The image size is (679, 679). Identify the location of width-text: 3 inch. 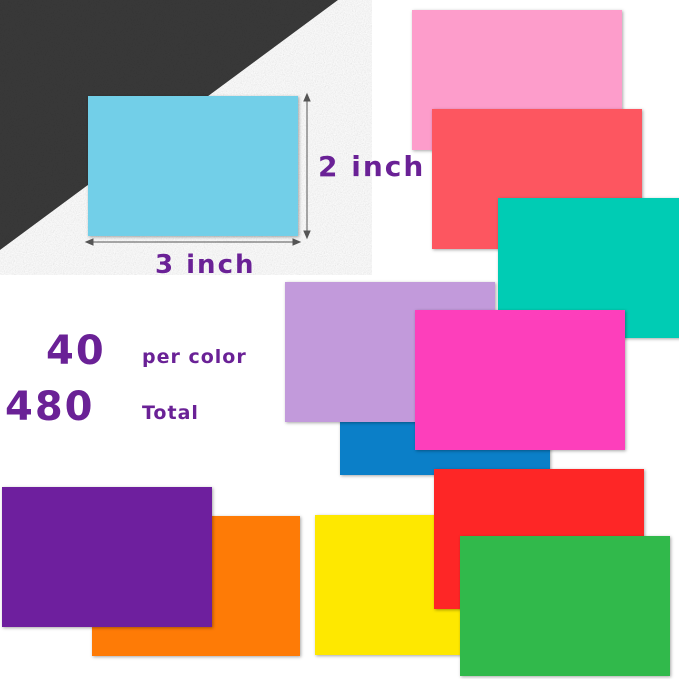
(205, 265).